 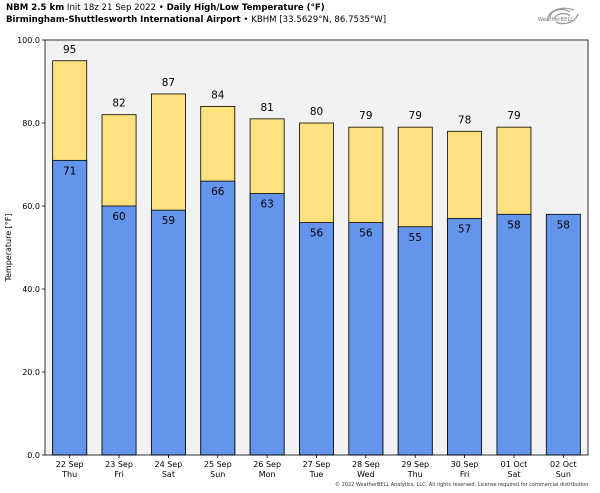 What do you see at coordinates (69, 171) in the screenshot?
I see `low-temp-label: 71` at bounding box center [69, 171].